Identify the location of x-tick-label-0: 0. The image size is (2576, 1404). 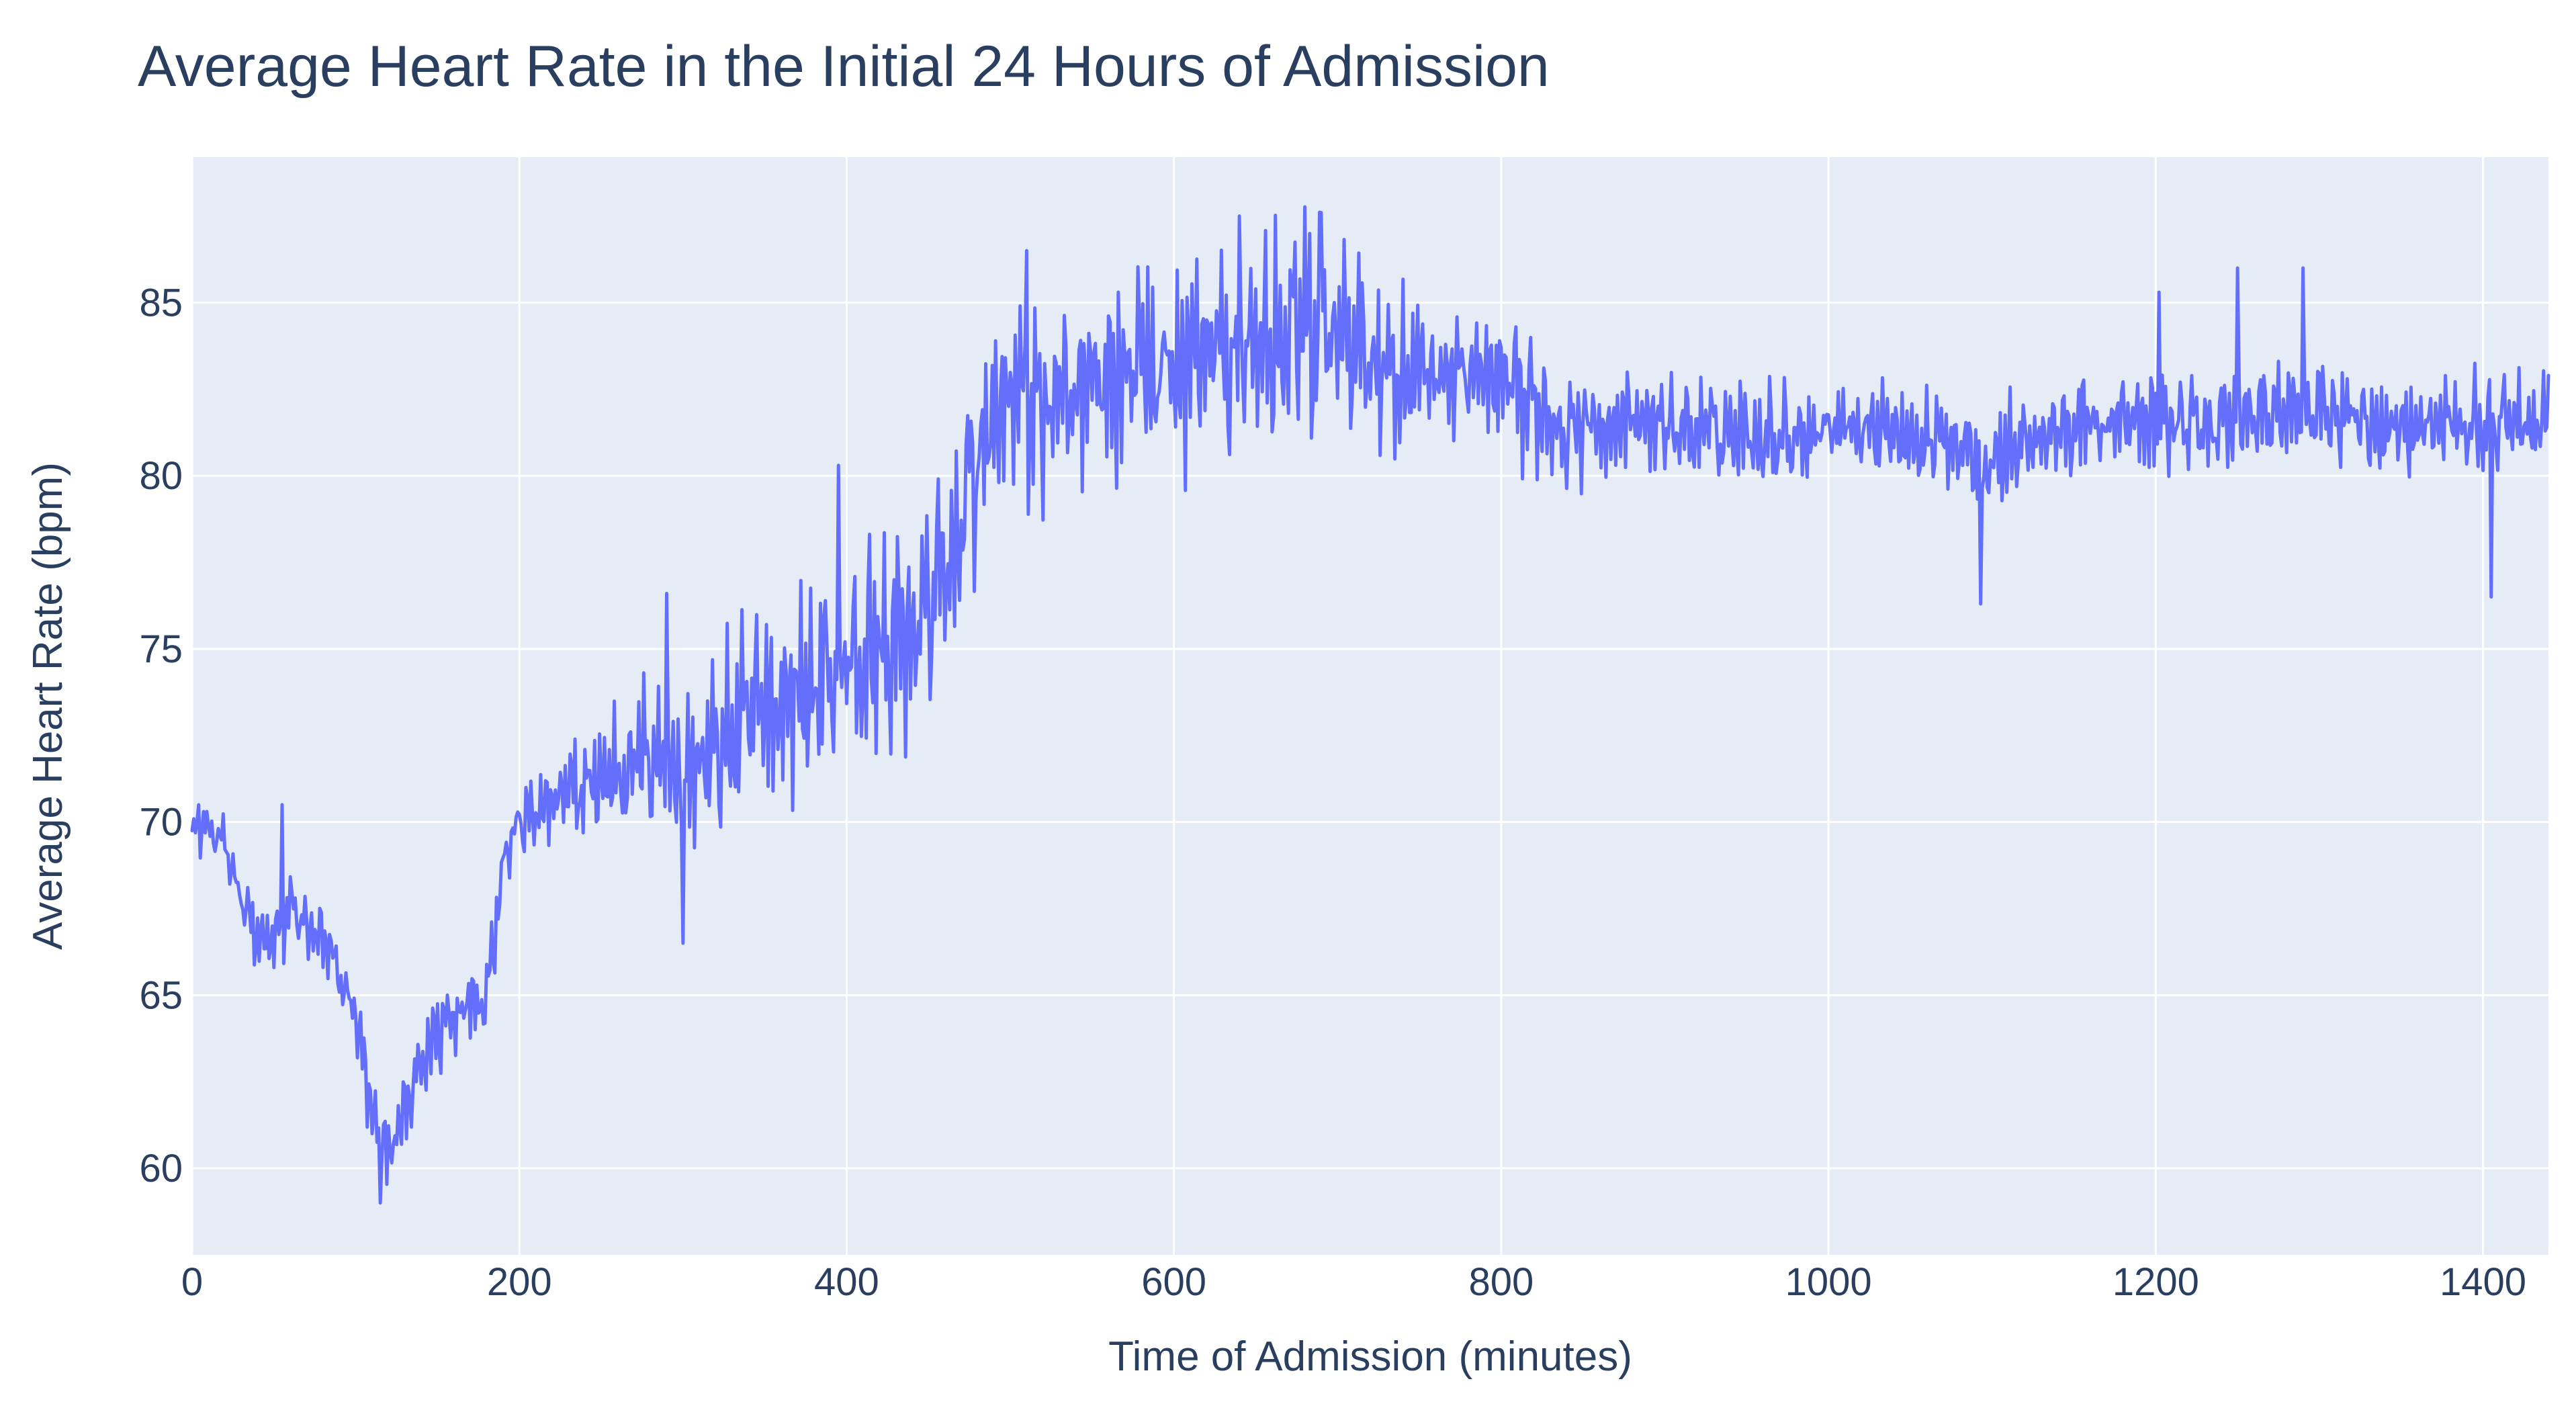
(192, 1282).